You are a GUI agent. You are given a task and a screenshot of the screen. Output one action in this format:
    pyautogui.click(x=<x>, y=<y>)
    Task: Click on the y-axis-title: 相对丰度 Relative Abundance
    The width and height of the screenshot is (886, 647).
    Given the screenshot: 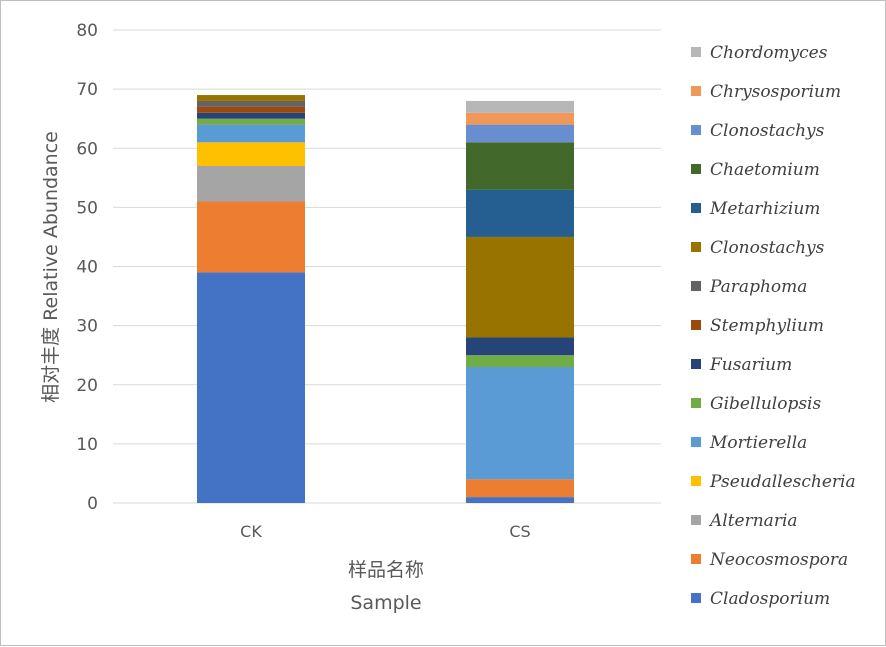 What is the action you would take?
    pyautogui.click(x=51, y=267)
    